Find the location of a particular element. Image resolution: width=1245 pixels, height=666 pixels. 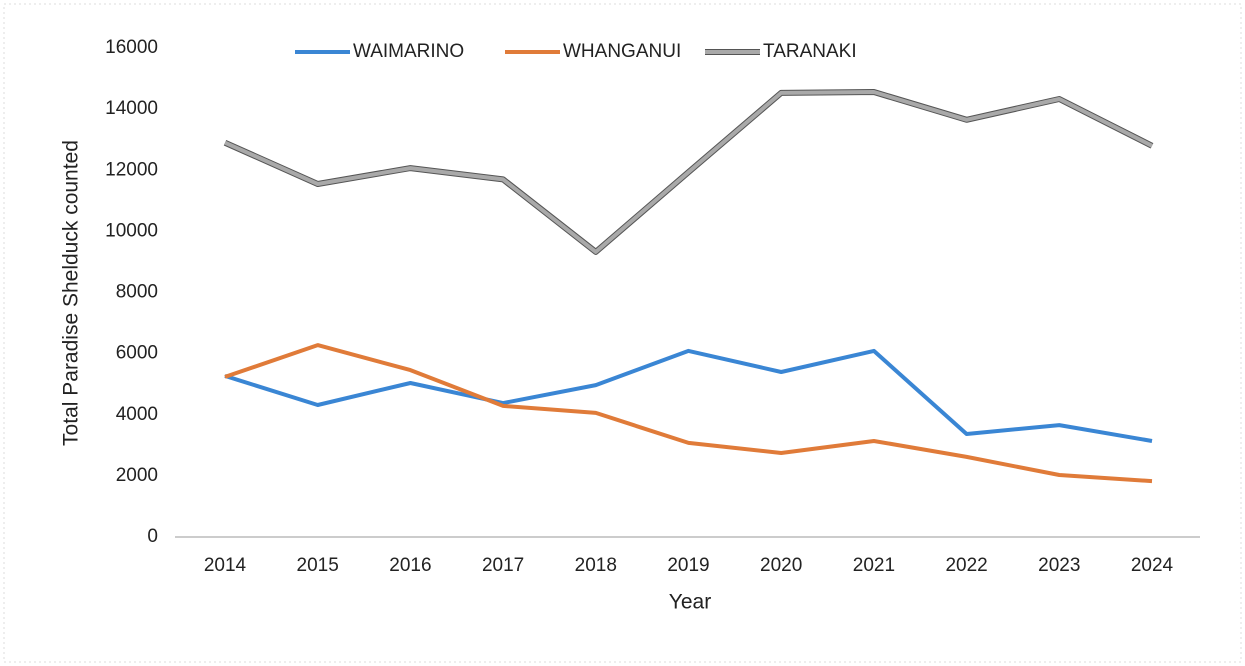

legend-label: TARANAKI is located at coordinates (810, 51).